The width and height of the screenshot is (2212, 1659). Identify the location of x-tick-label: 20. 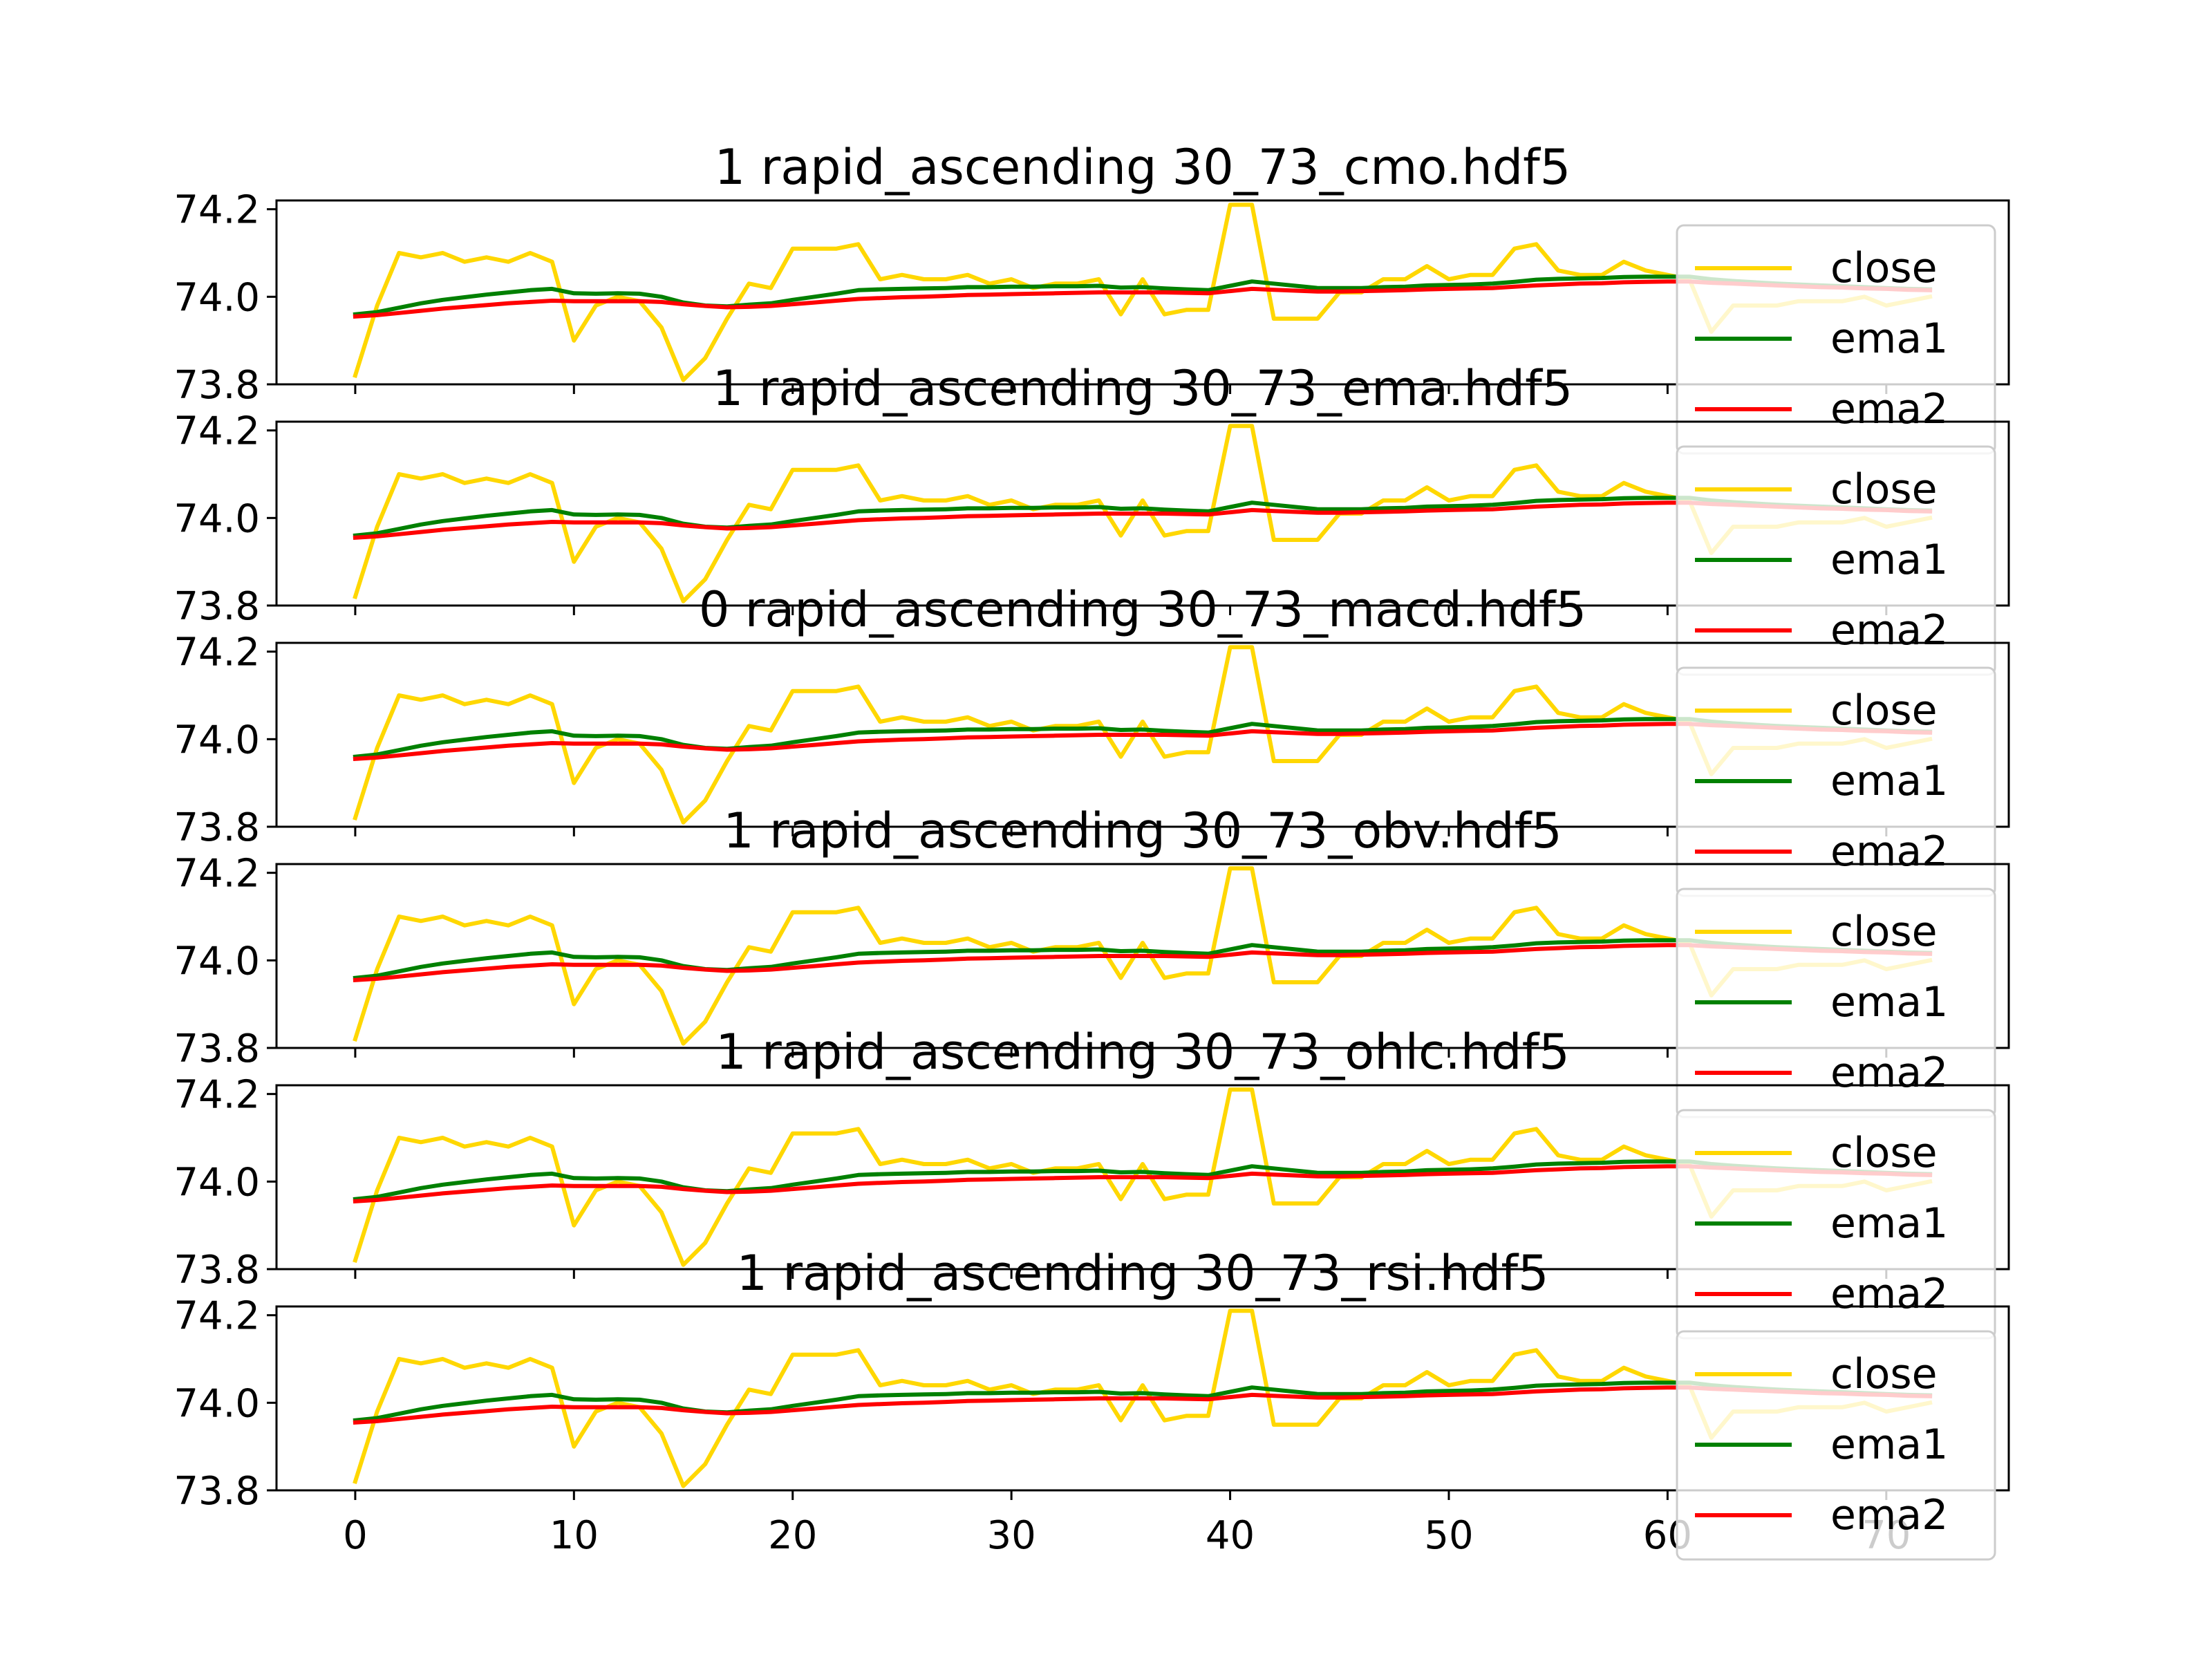
(793, 1535).